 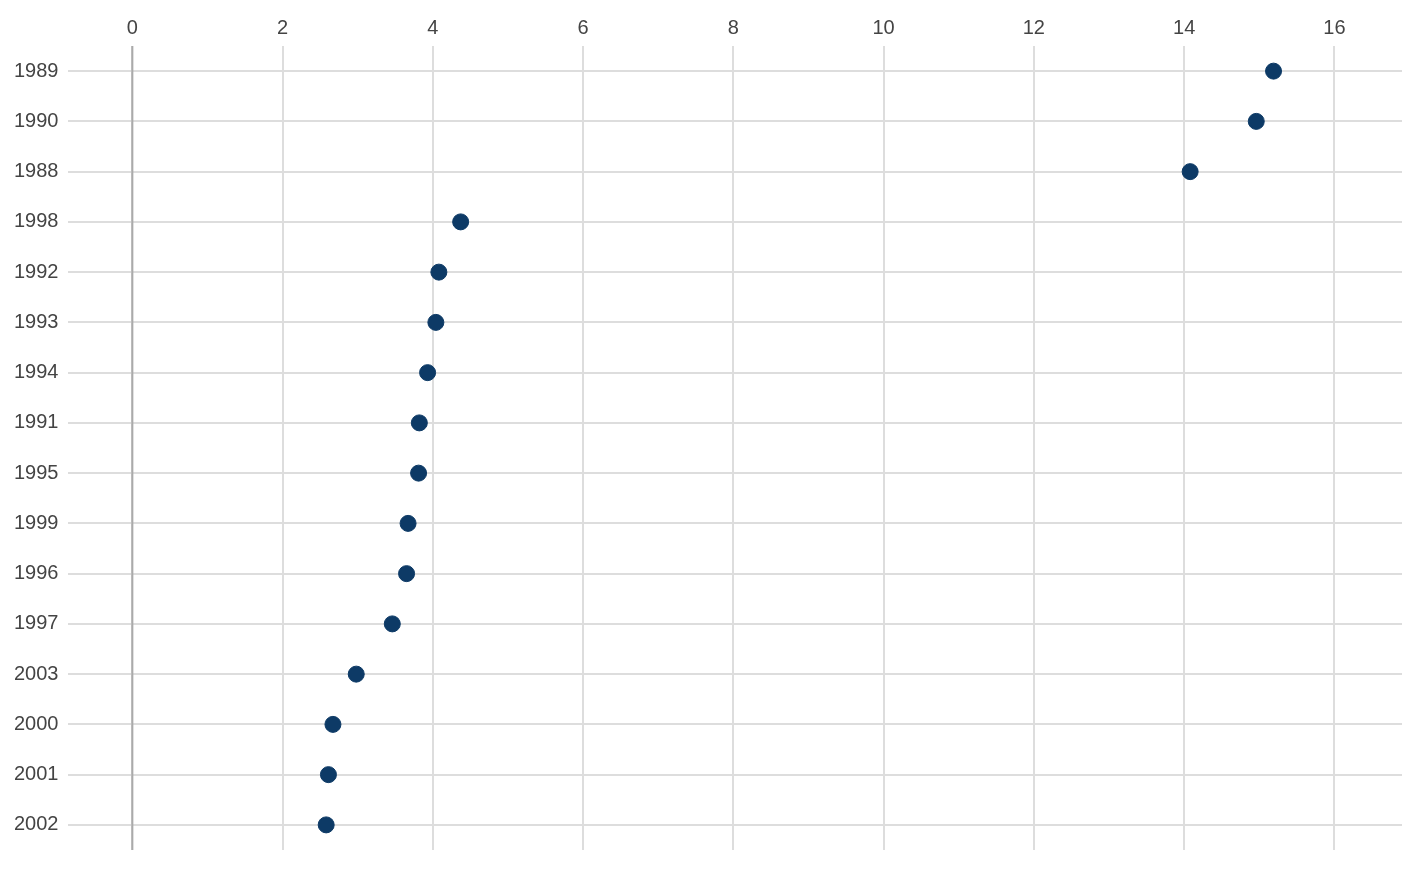 What do you see at coordinates (36, 320) in the screenshot?
I see `y-tick-label: 1993` at bounding box center [36, 320].